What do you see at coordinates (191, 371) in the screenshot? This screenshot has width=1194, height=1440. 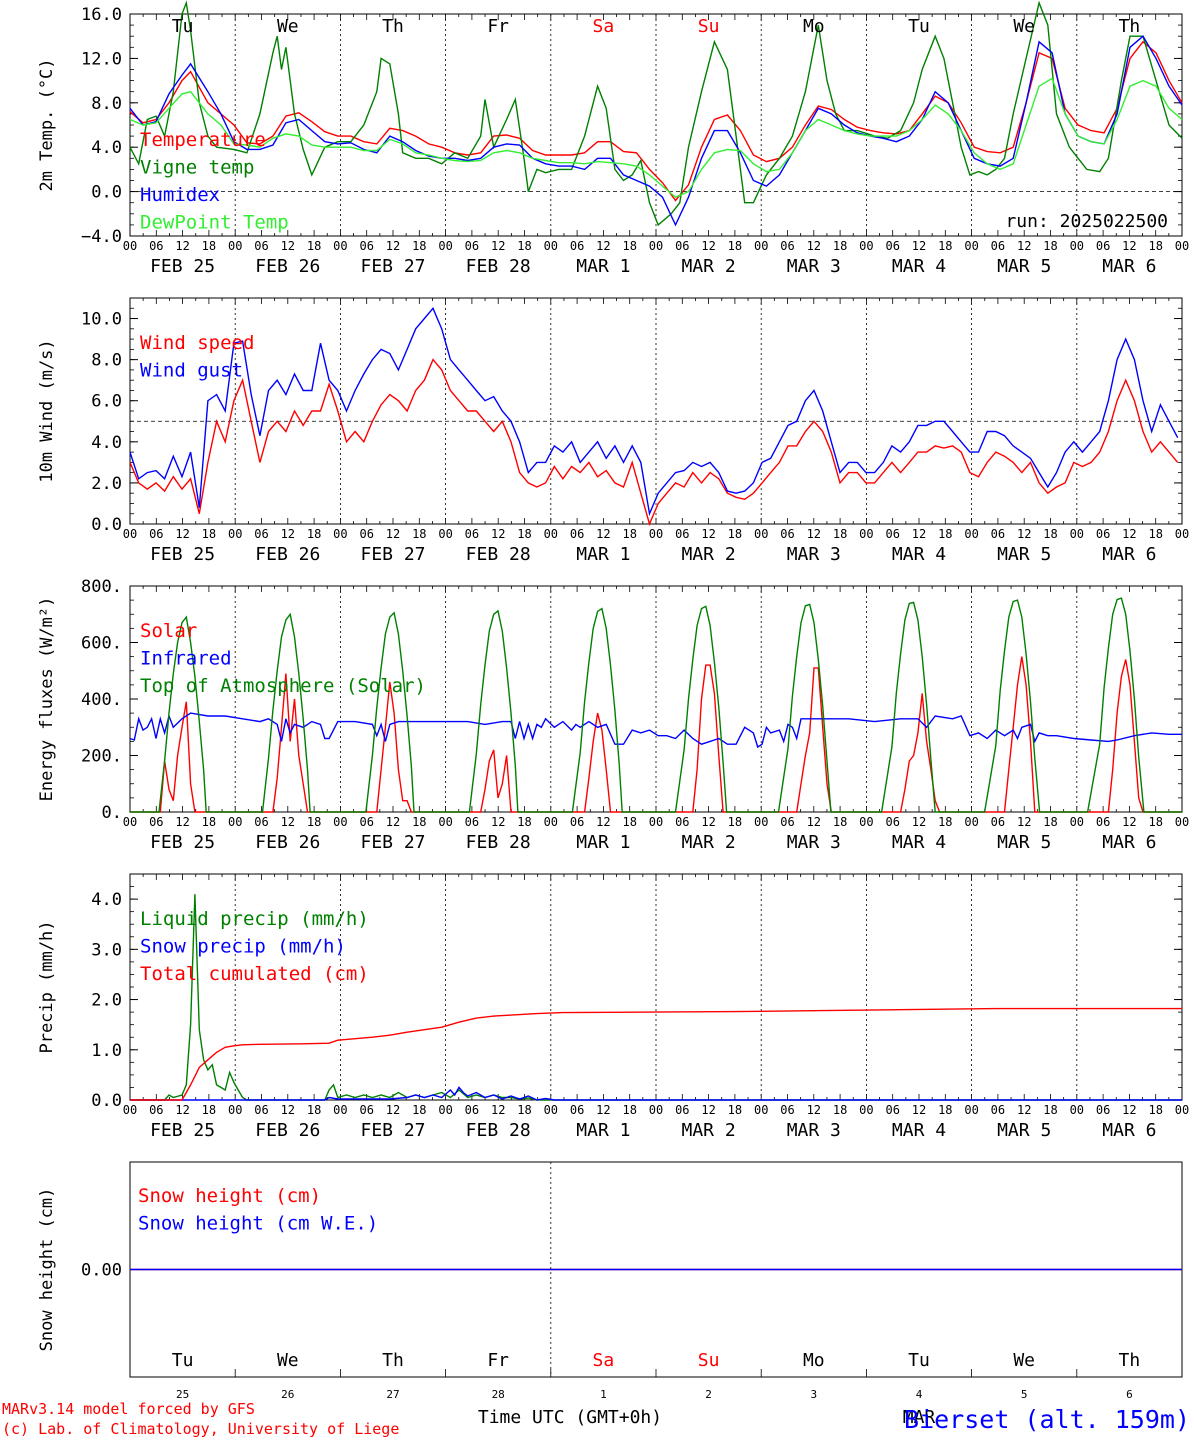 I see `legend-entry: Wind gust` at bounding box center [191, 371].